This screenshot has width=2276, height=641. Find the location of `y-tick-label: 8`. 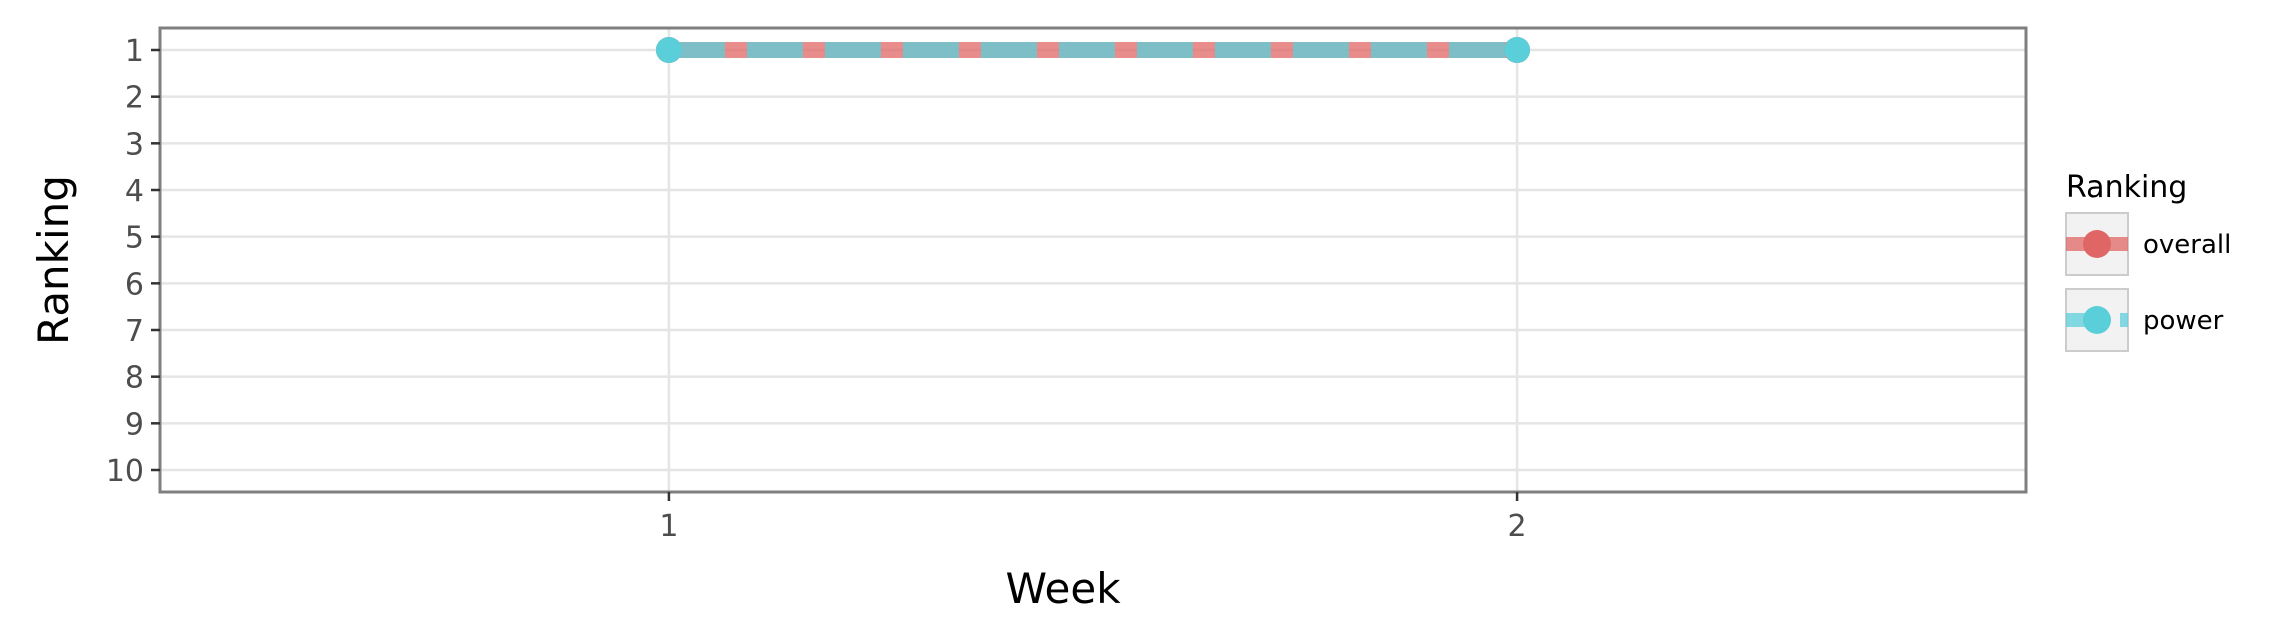

y-tick-label: 8 is located at coordinates (134, 378).